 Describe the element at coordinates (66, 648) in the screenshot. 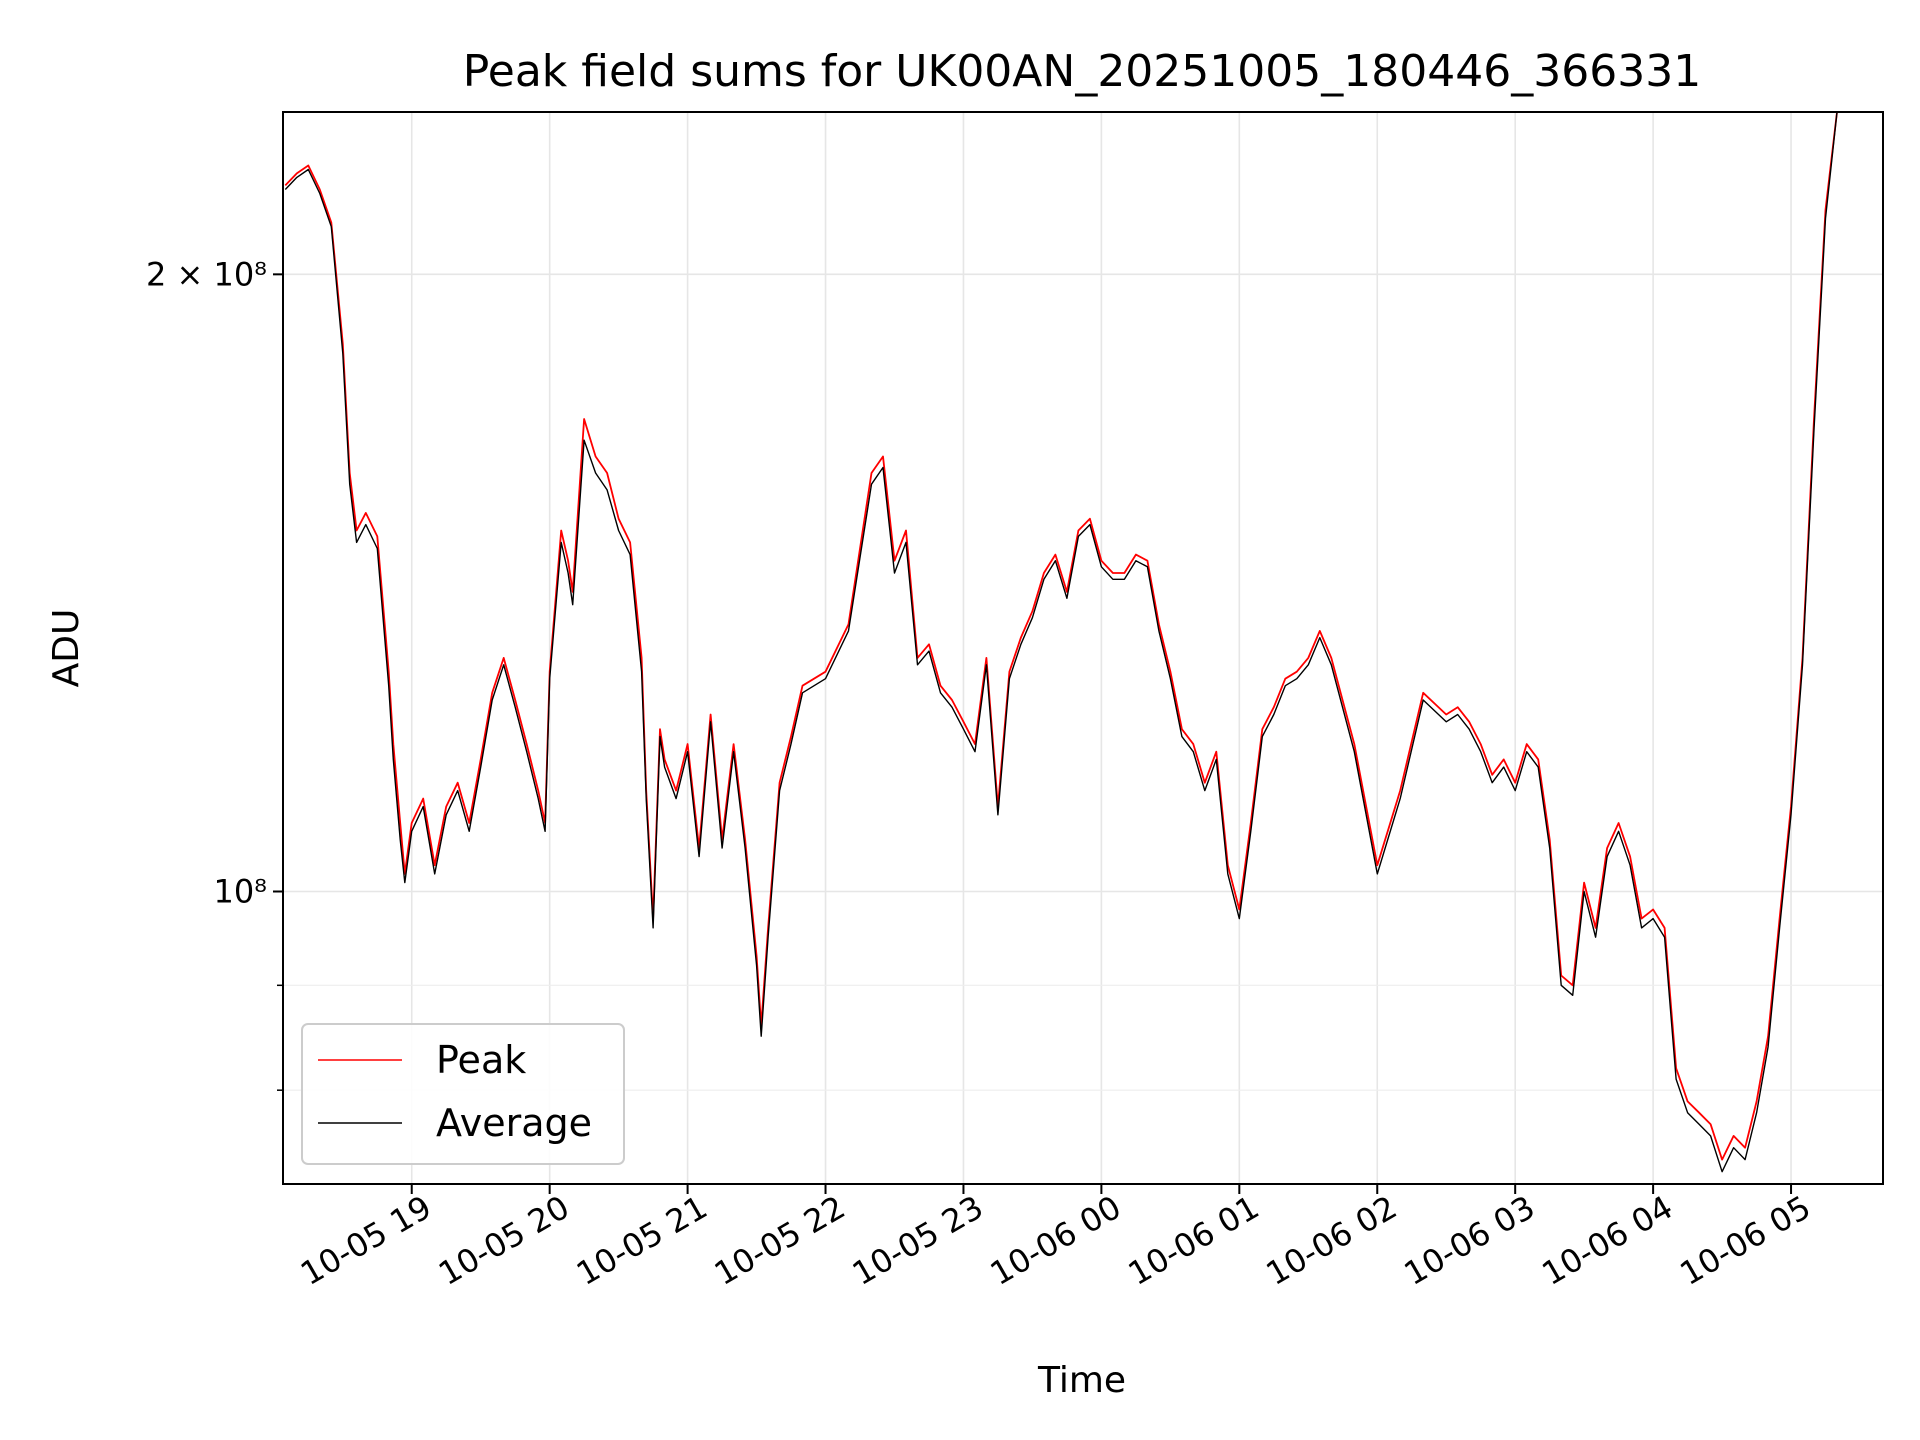

I see `y-axis-label: ADU` at that location.